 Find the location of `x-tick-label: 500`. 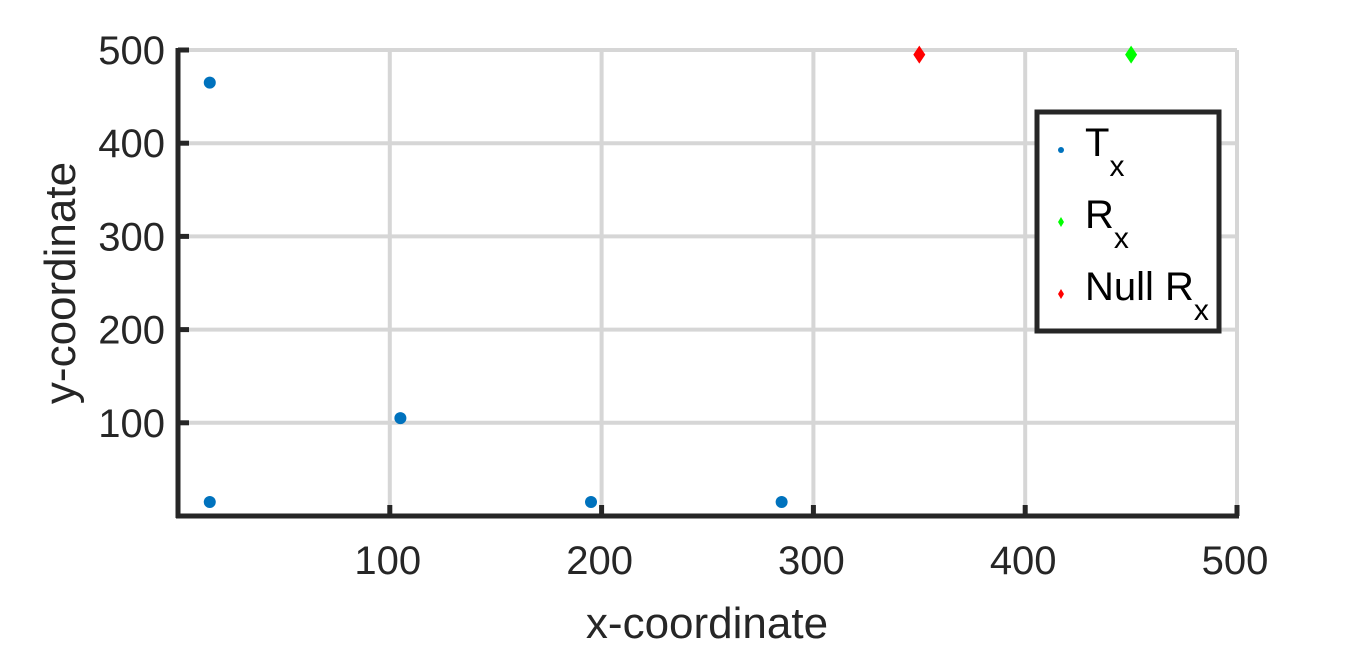

x-tick-label: 500 is located at coordinates (1235, 561).